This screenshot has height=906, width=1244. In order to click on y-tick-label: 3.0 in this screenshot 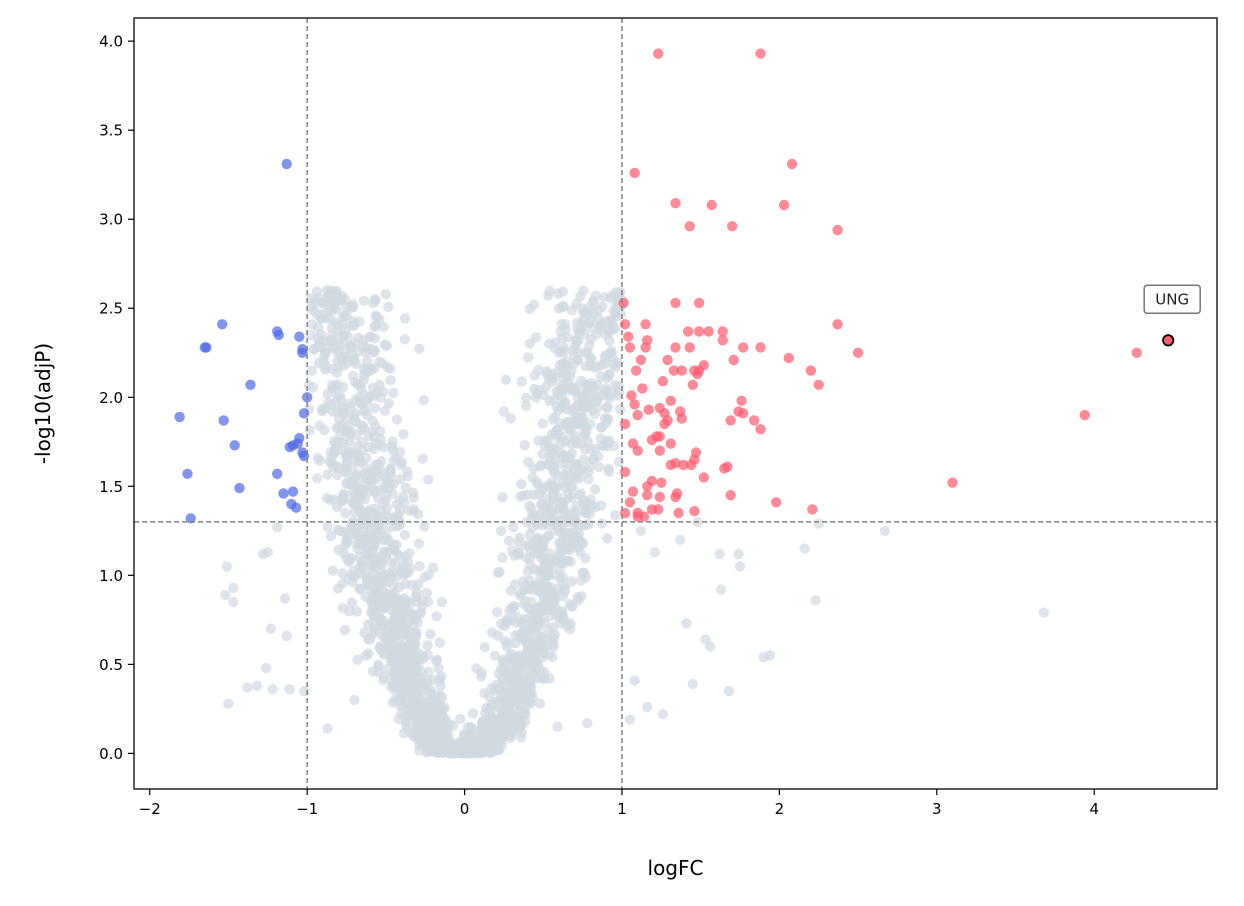, I will do `click(111, 220)`.